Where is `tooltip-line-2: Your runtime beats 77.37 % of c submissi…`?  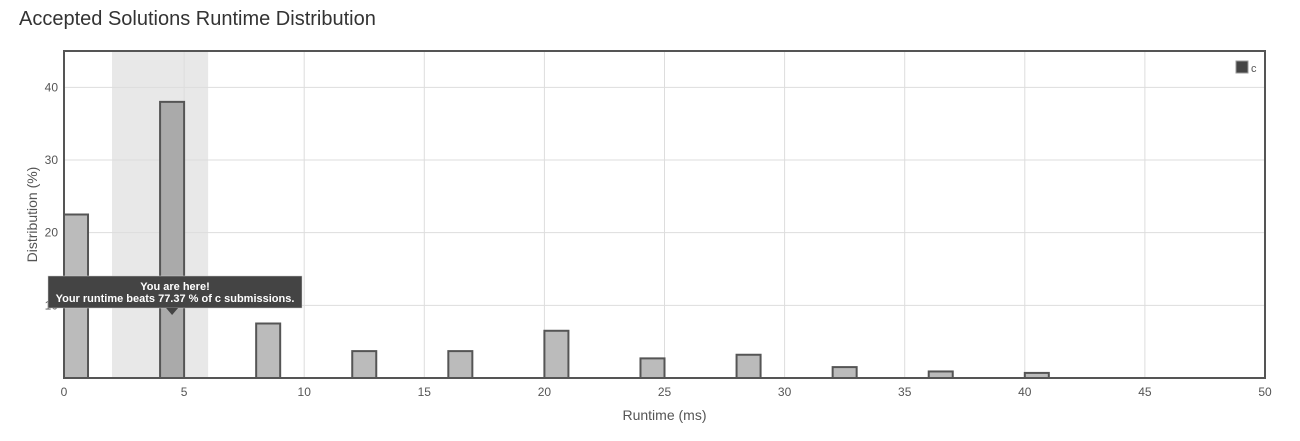
tooltip-line-2: Your runtime beats 77.37 % of c submissi… is located at coordinates (175, 299).